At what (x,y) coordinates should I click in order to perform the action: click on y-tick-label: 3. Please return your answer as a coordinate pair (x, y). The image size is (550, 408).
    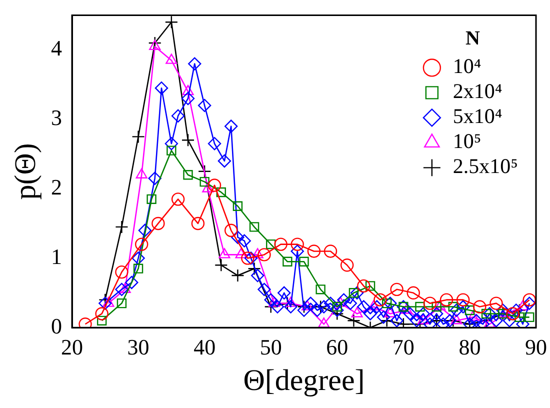
    Looking at the image, I should click on (56, 117).